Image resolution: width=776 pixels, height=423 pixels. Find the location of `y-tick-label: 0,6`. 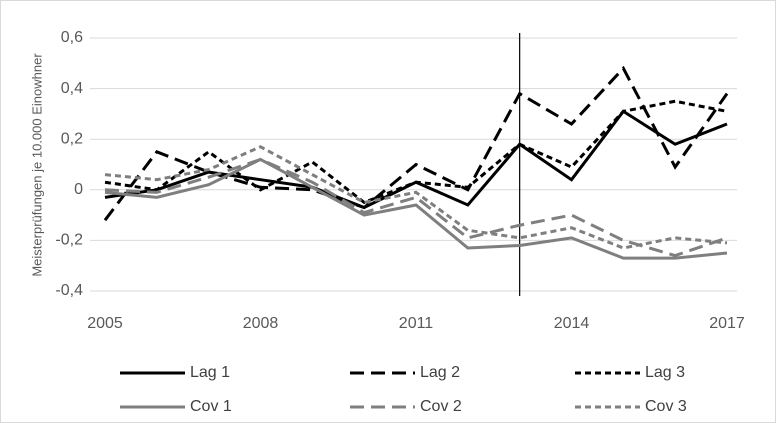

y-tick-label: 0,6 is located at coordinates (72, 37).